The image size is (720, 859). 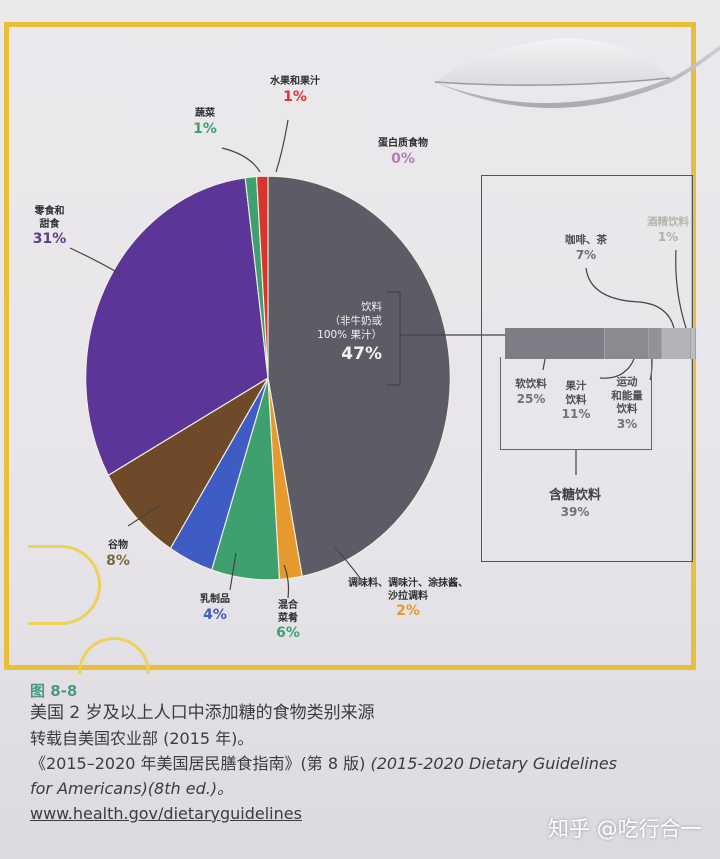 I want to click on label-fruit: 水果和果汁 1%, so click(x=295, y=90).